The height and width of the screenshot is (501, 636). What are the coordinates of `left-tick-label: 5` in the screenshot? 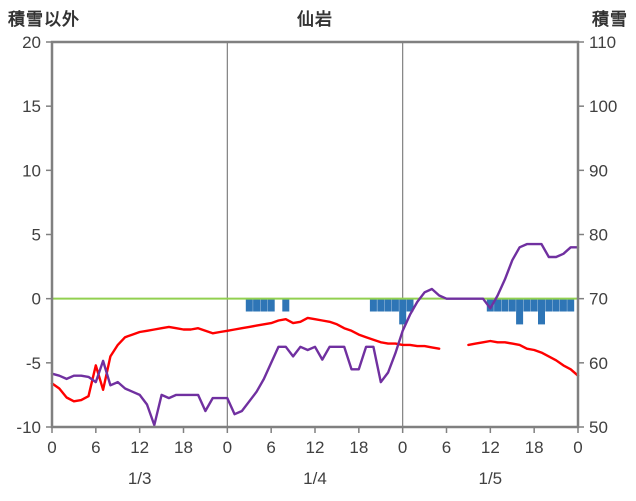 It's located at (36, 235).